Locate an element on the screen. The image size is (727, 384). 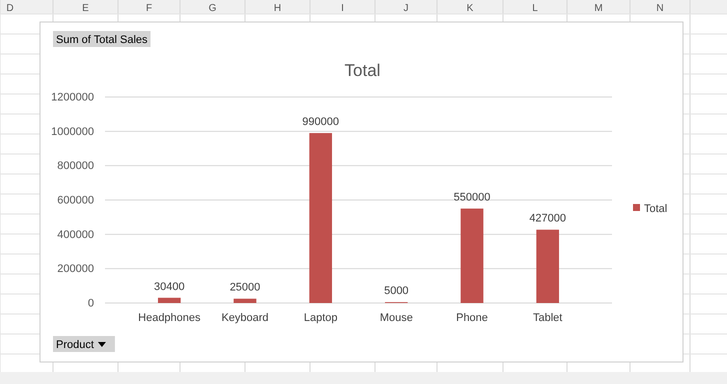
text: N is located at coordinates (660, 8).